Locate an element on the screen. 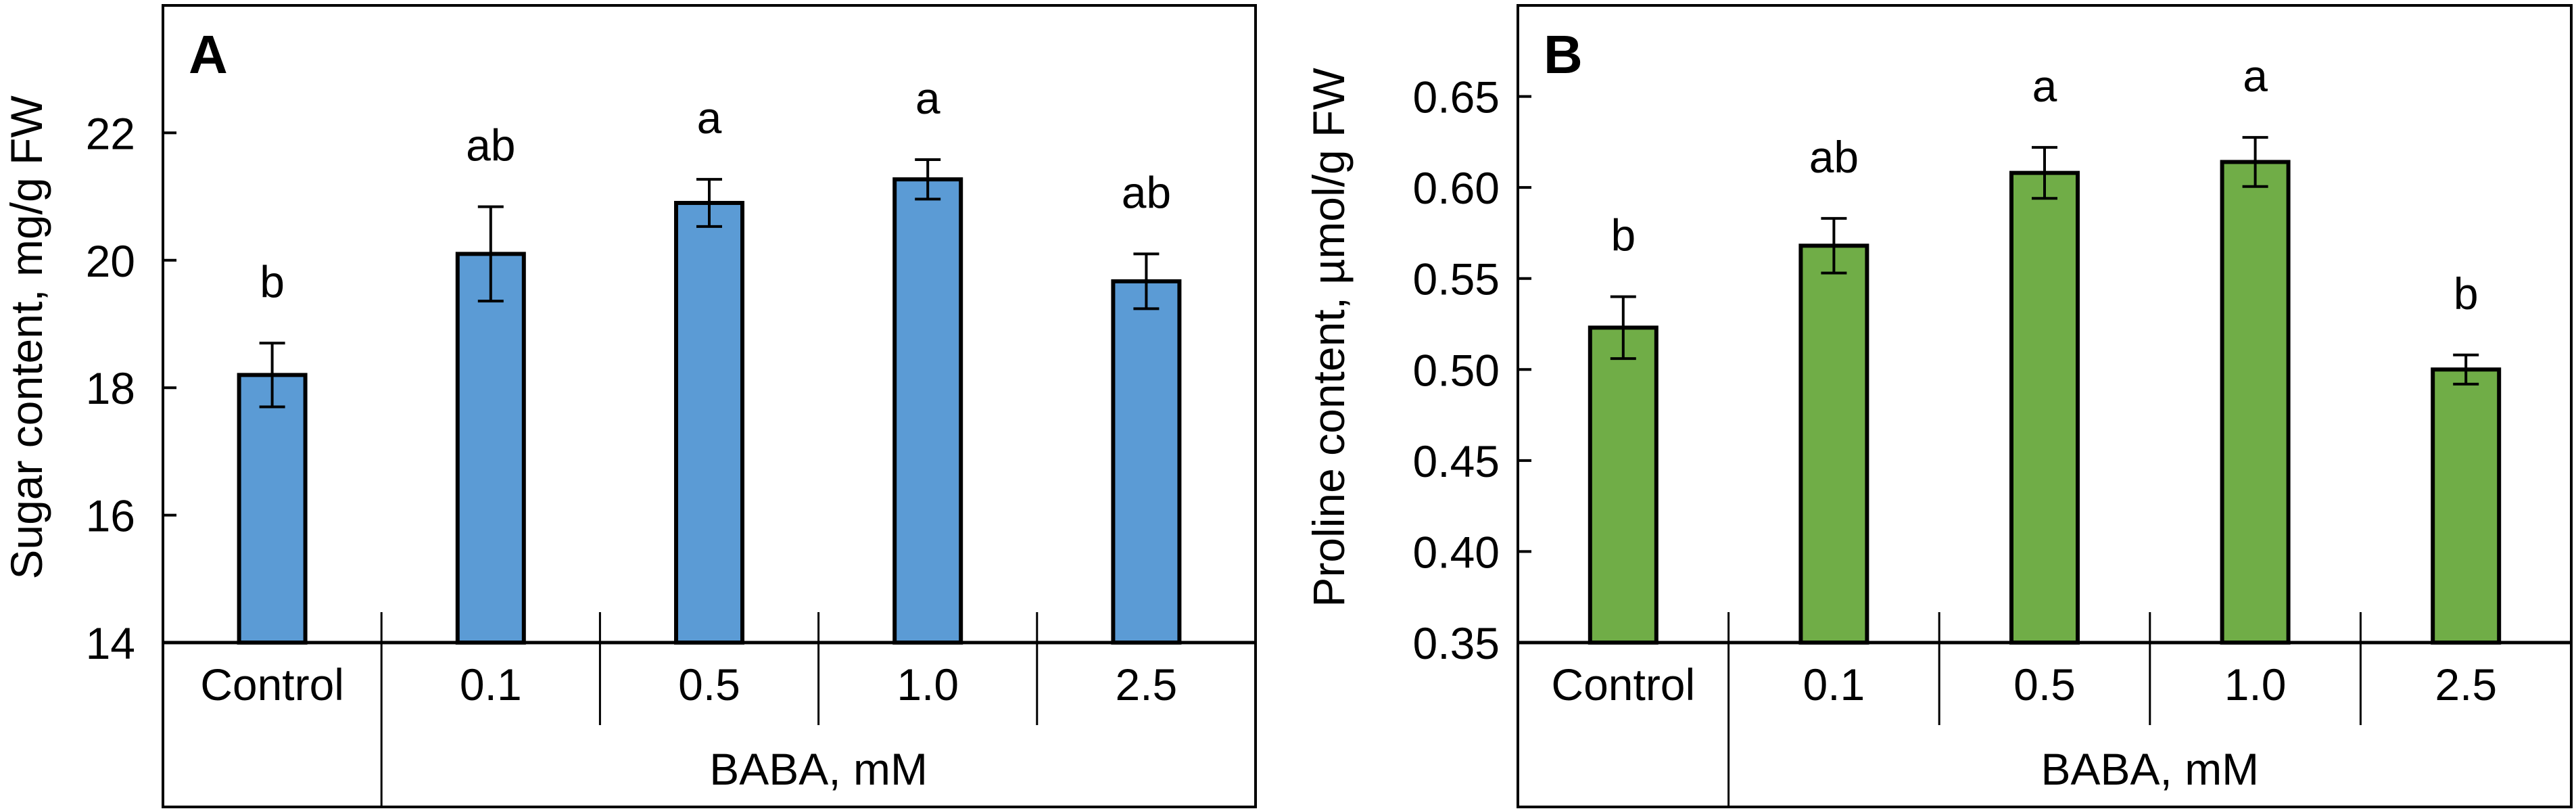 This screenshot has height=811, width=2576. y-tick-label: 0.35 is located at coordinates (1456, 643).